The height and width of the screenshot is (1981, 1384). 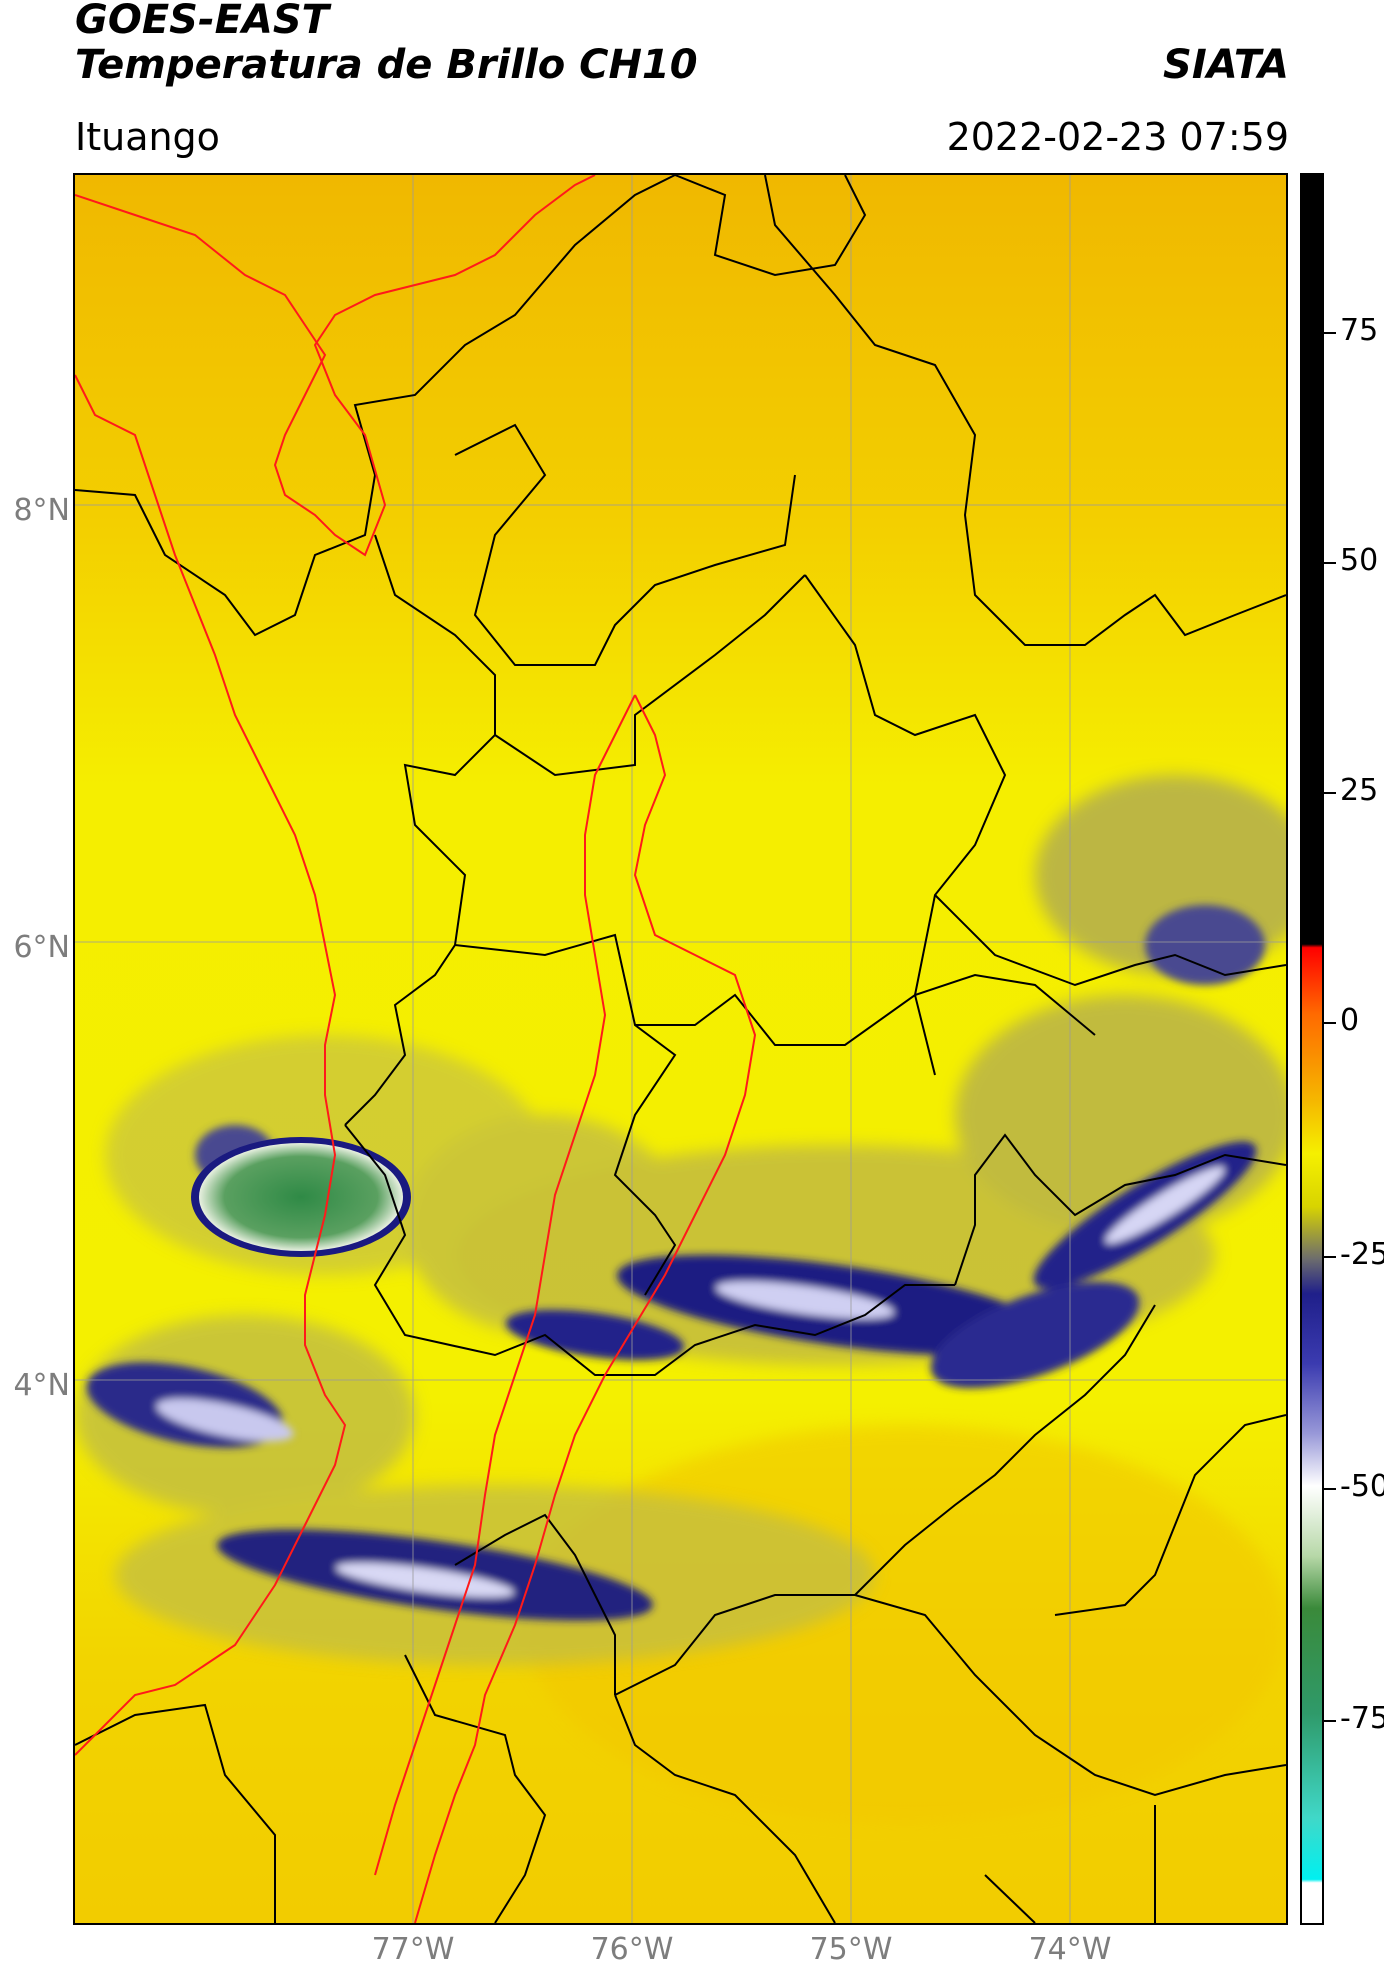 I want to click on colorbar-label-25: 25, so click(x=1359, y=790).